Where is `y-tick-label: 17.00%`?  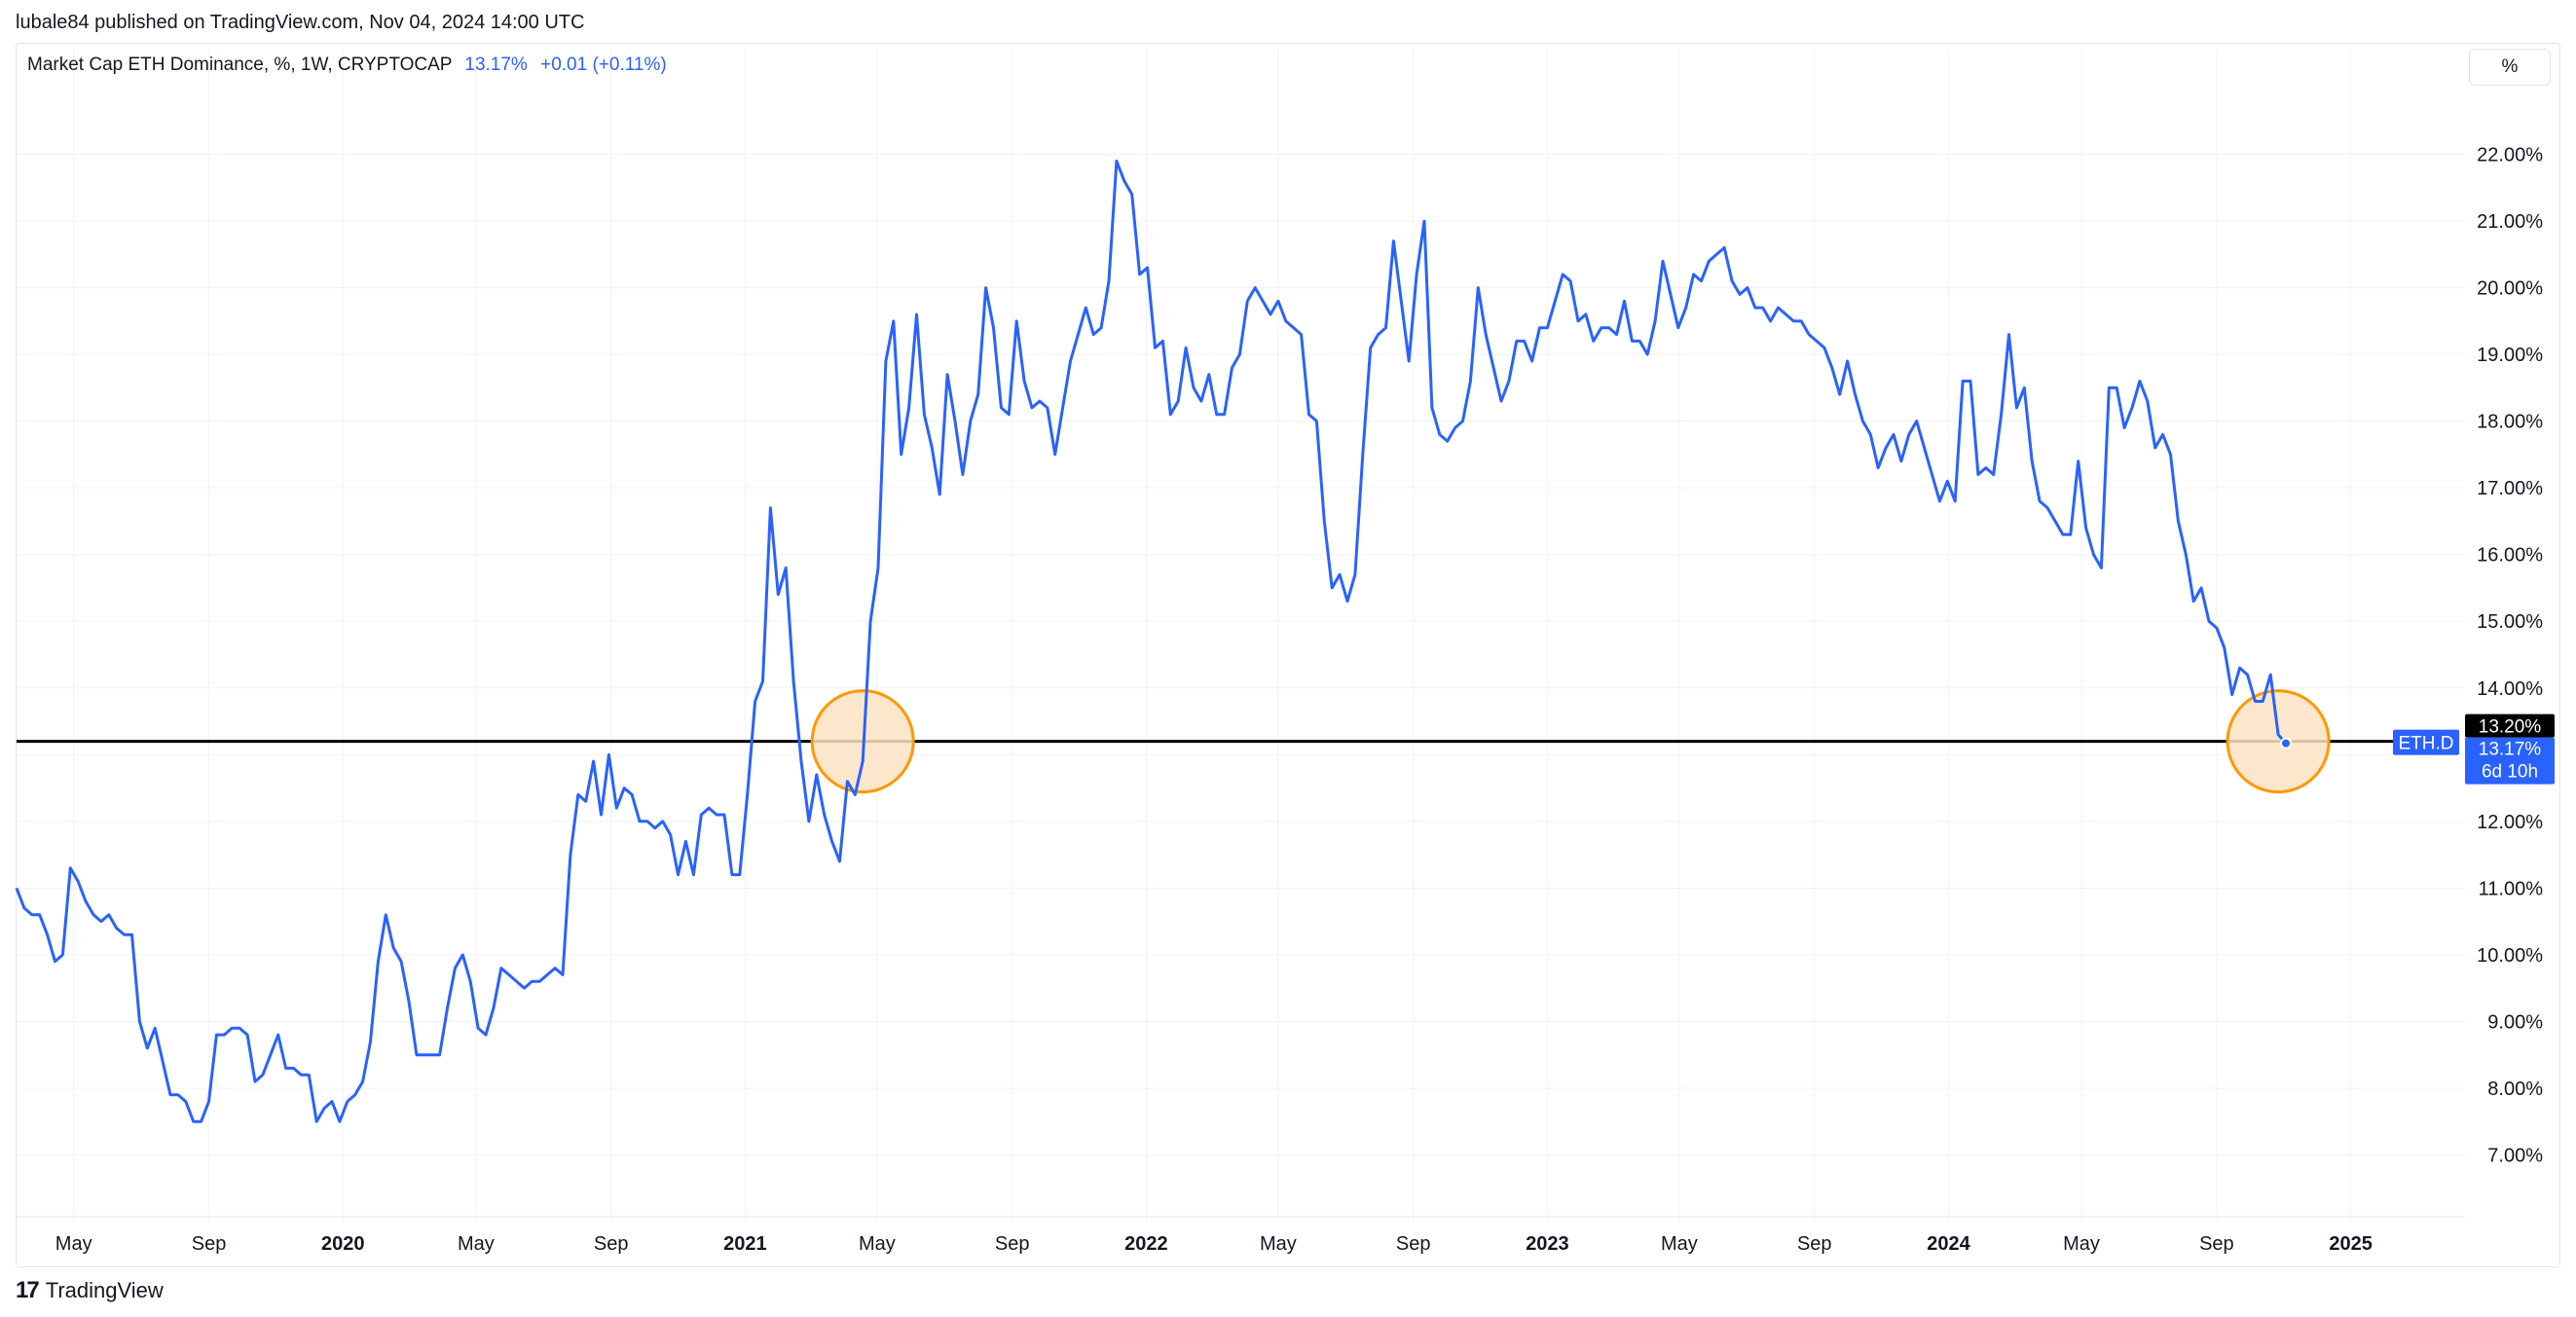 y-tick-label: 17.00% is located at coordinates (2510, 488).